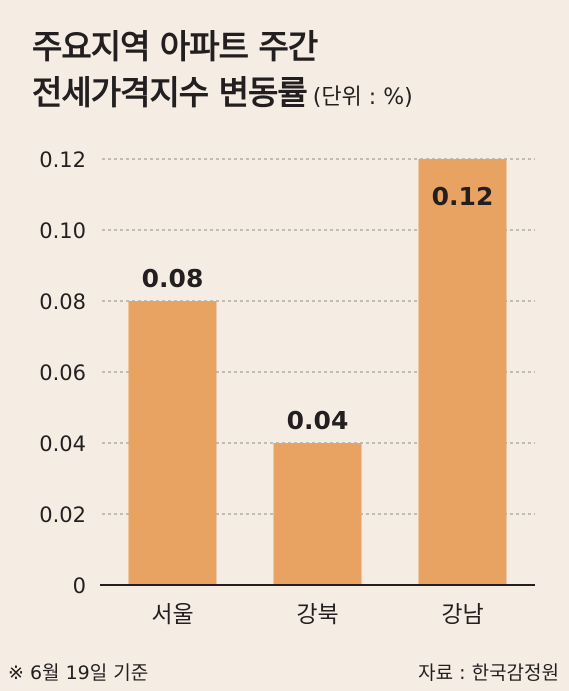  I want to click on source-label: 자료 : 한국감정원, so click(488, 673).